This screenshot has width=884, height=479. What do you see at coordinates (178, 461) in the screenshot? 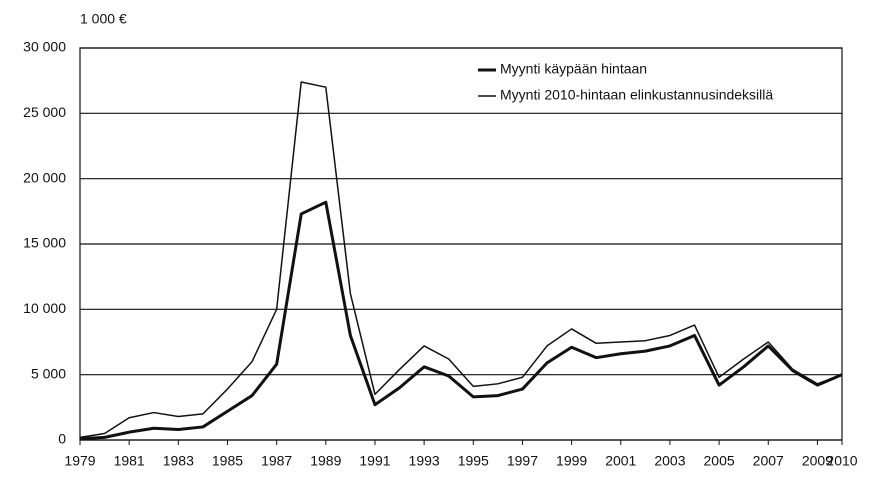
I see `x-tick-label: 1983` at bounding box center [178, 461].